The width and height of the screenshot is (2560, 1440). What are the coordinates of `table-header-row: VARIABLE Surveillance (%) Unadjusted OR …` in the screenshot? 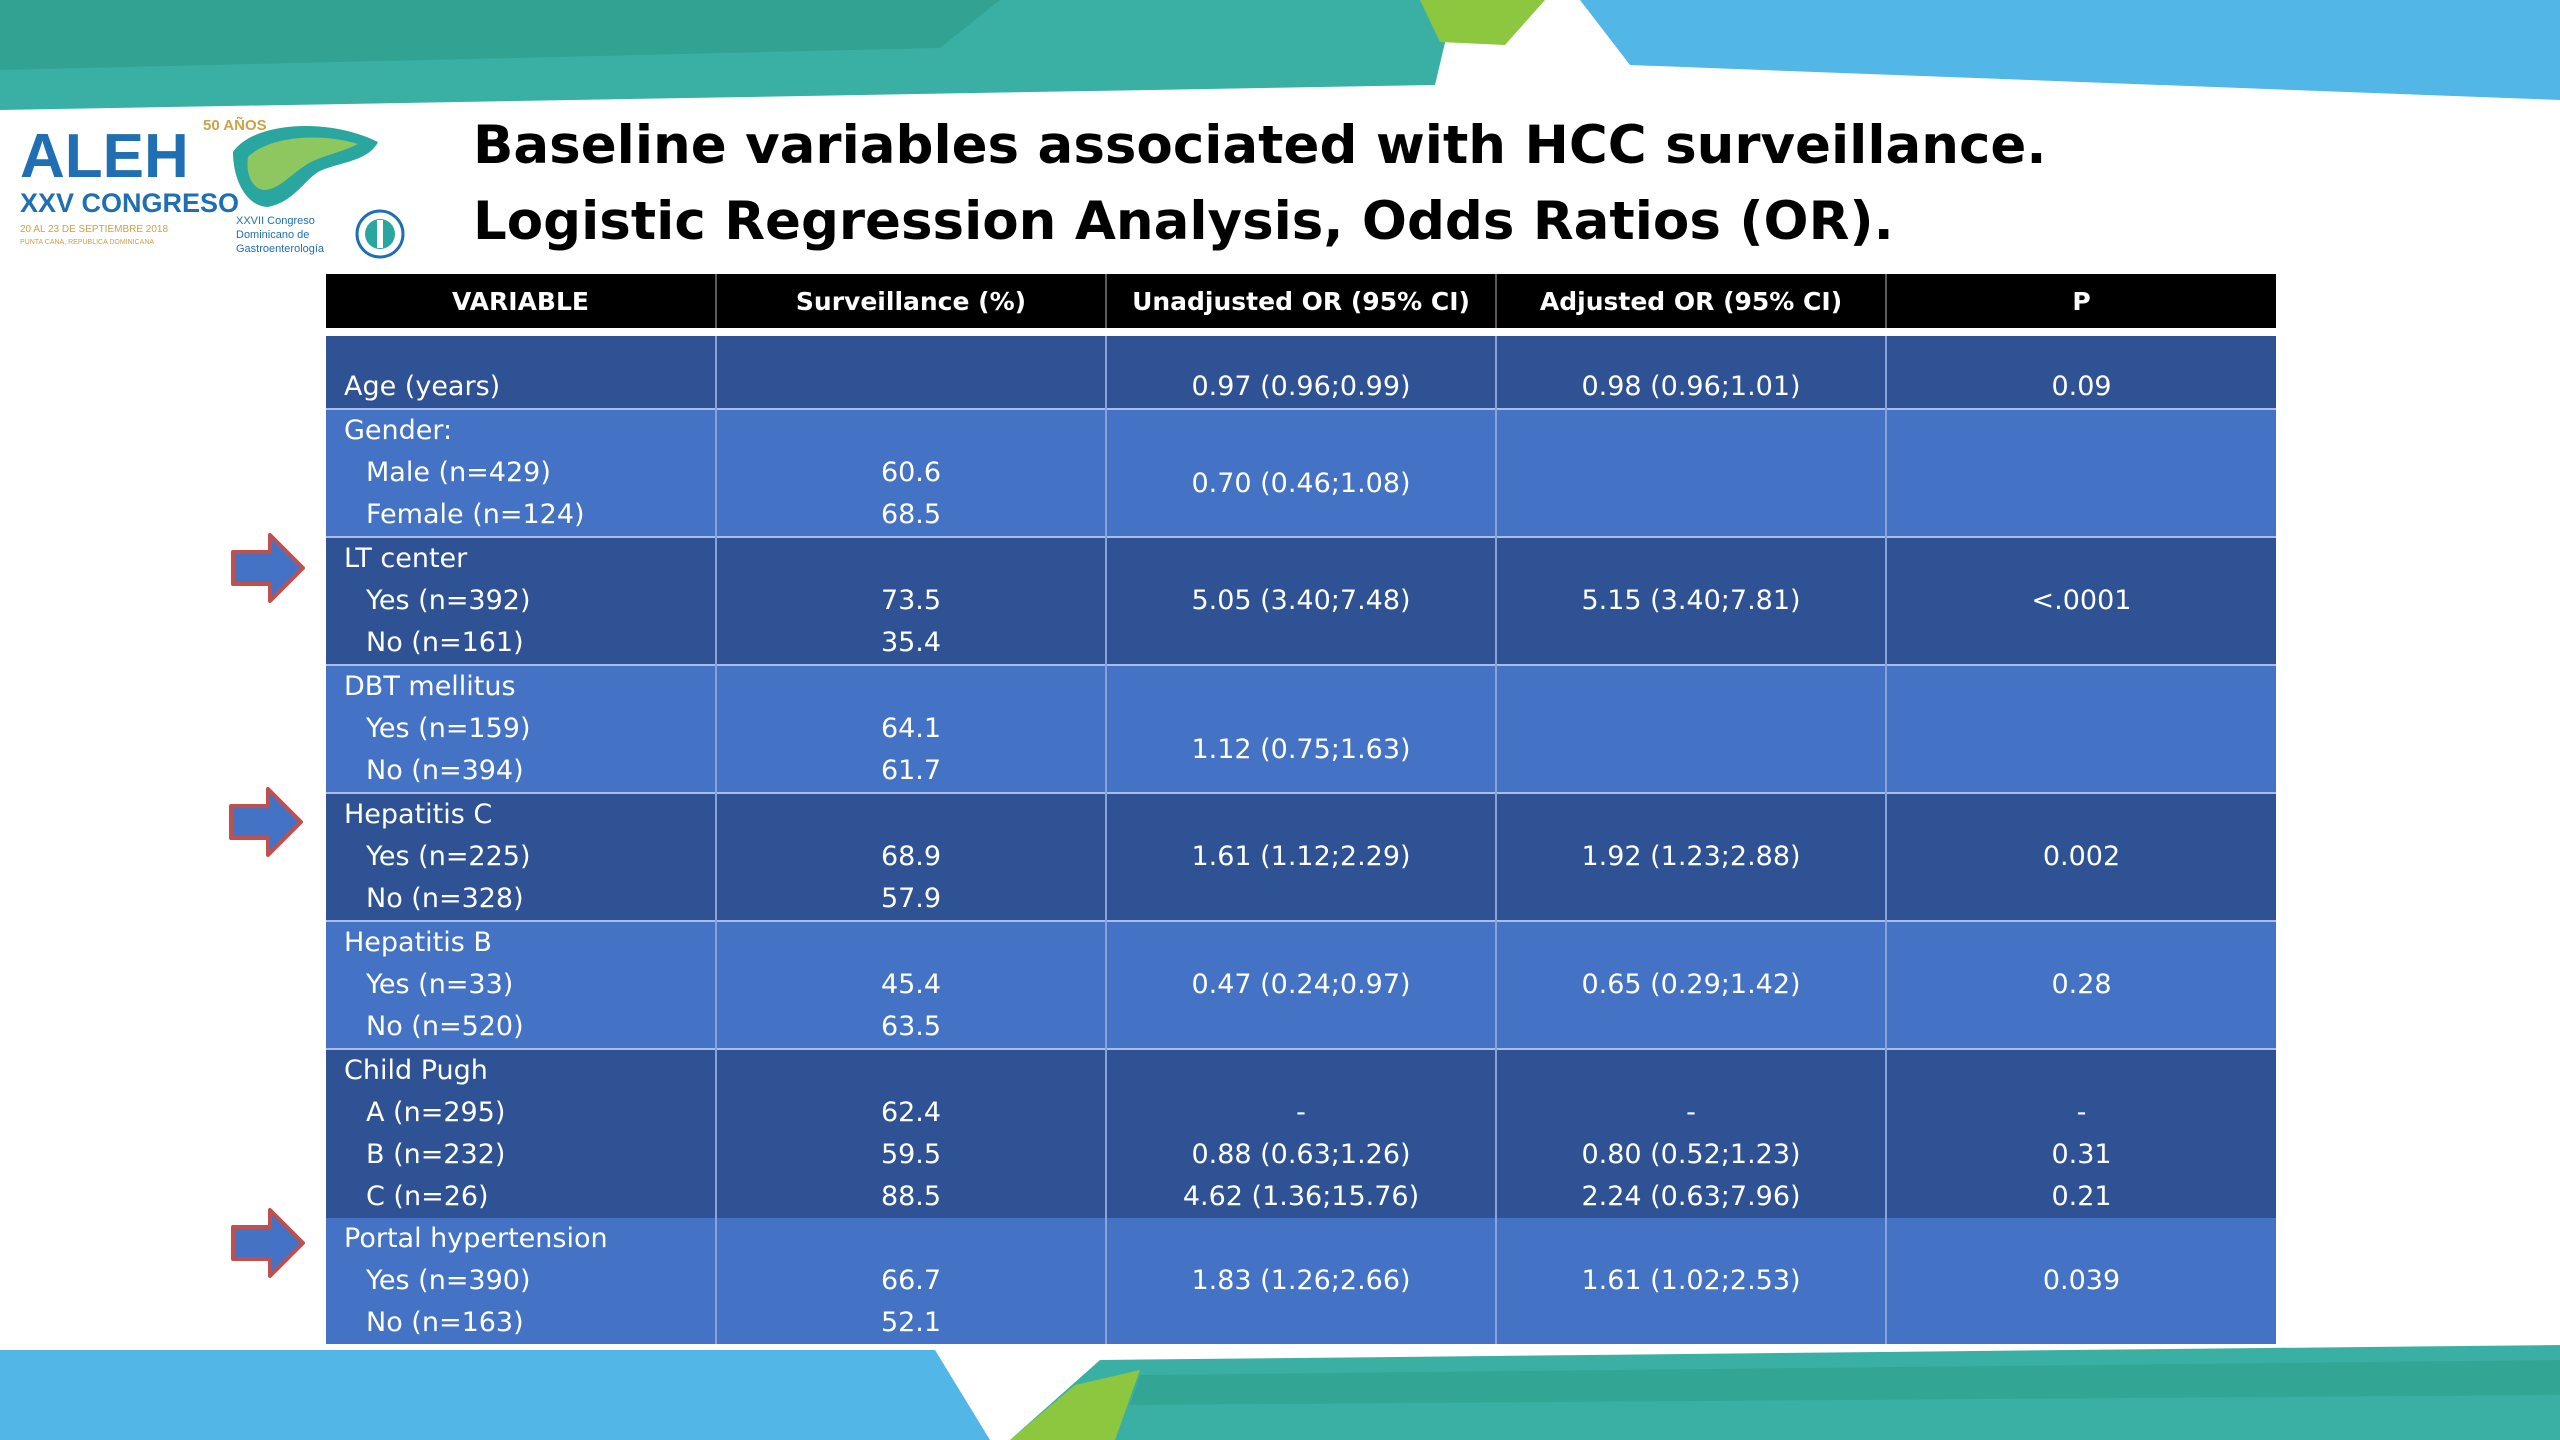 It's located at (1301, 301).